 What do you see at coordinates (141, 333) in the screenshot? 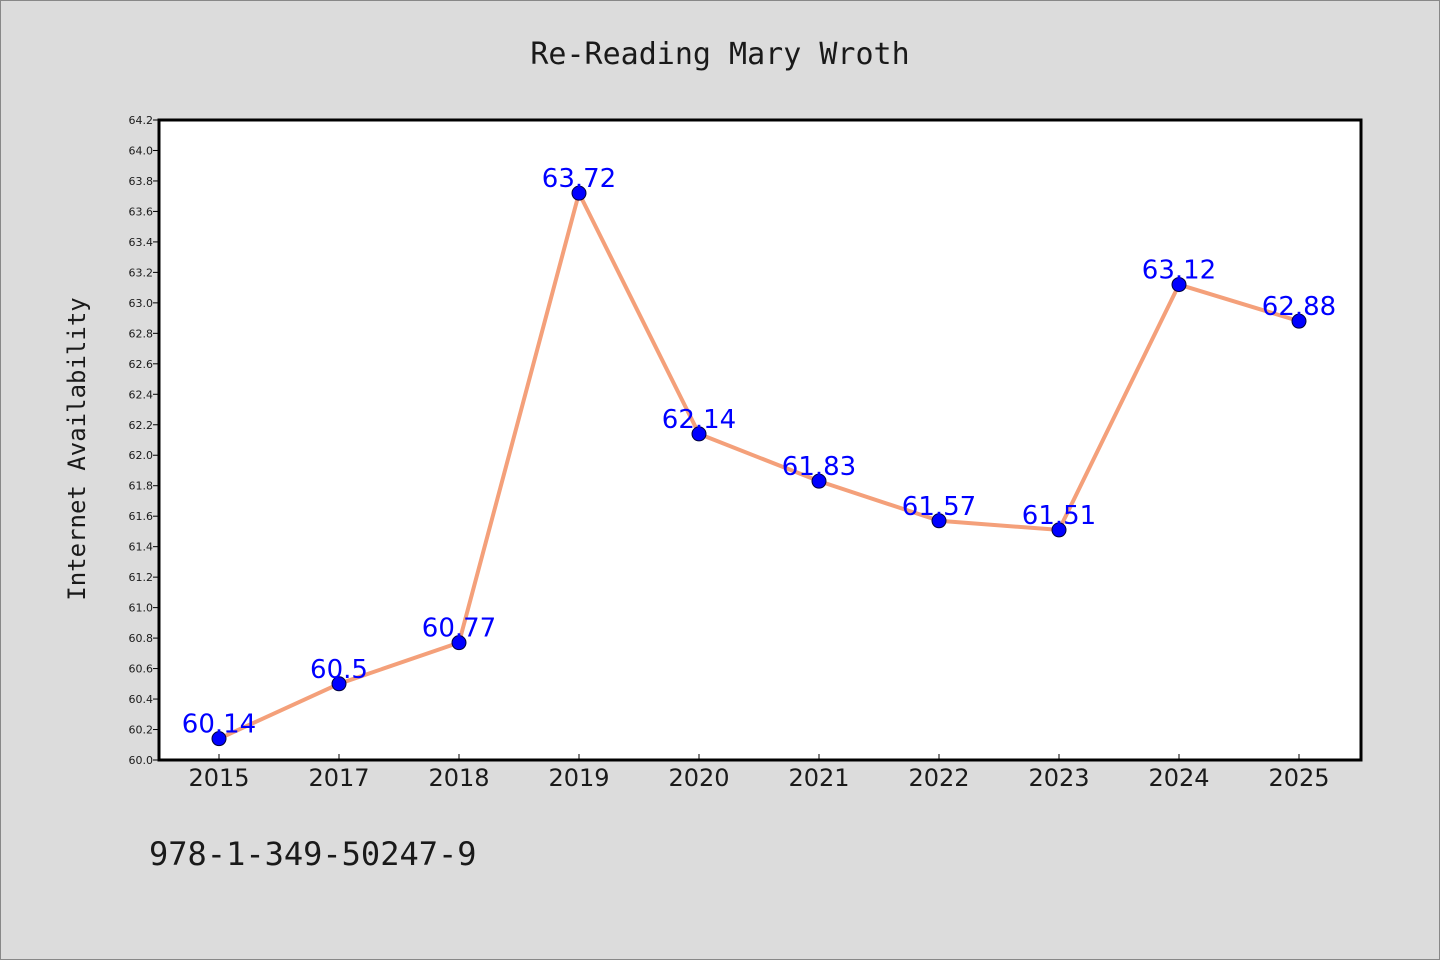
I see `y-tick-label: 62.8` at bounding box center [141, 333].